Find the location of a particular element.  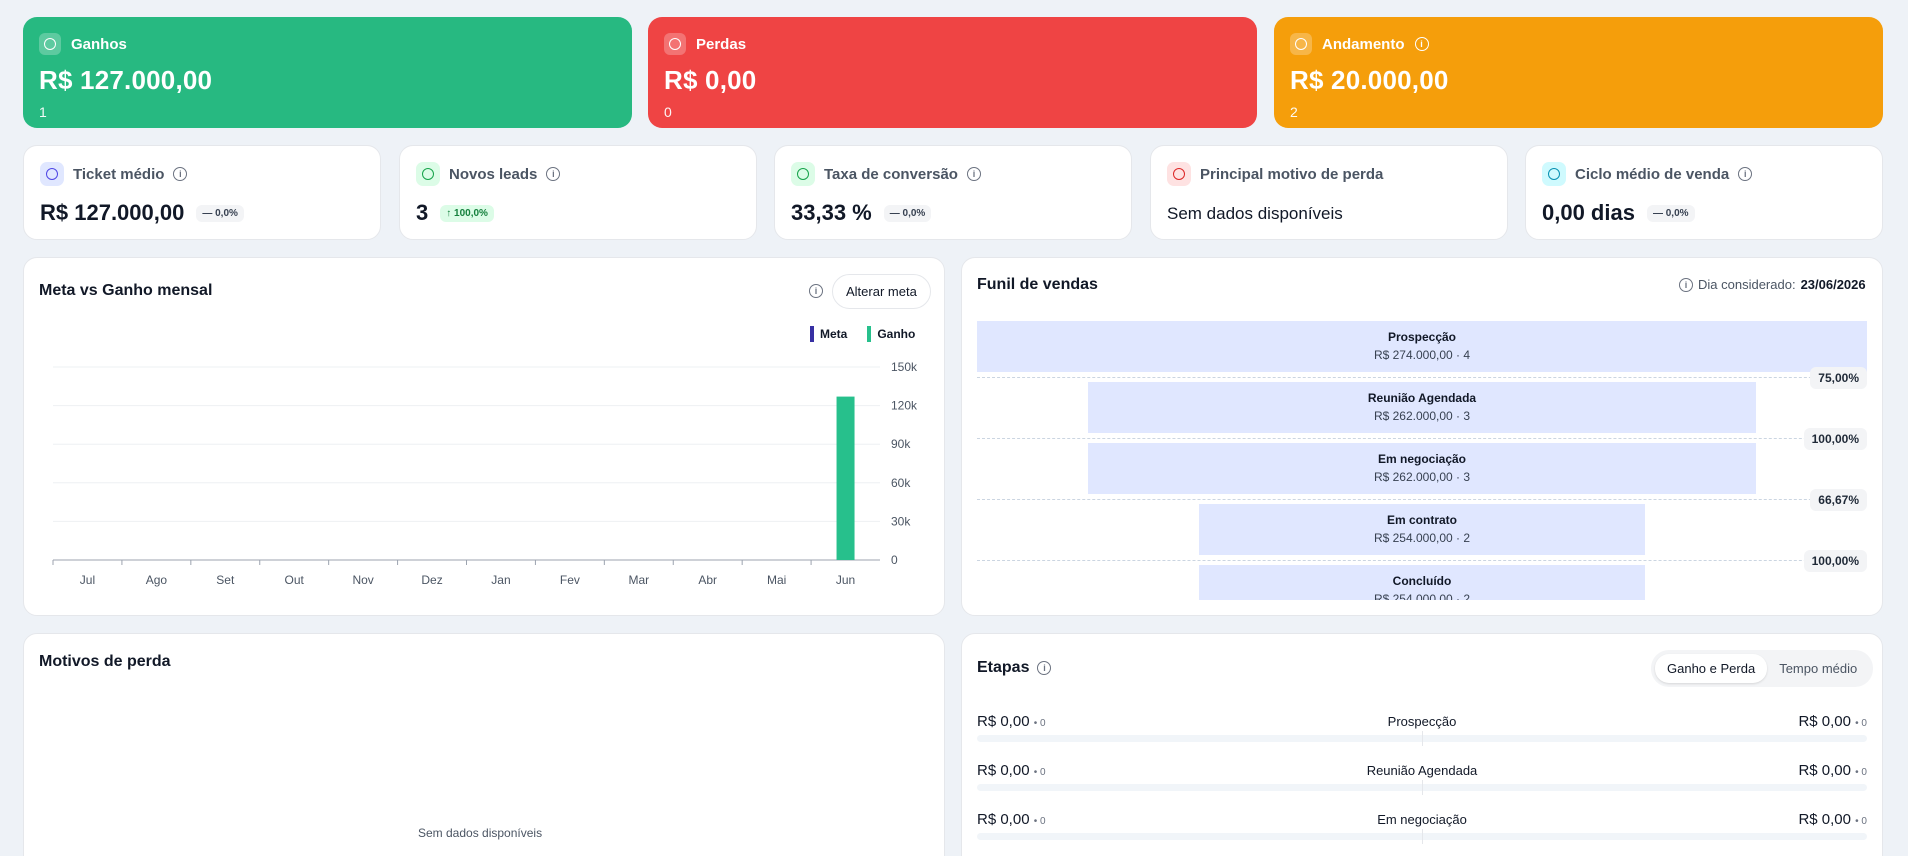

funnel-step-value: R$ 254.000,00 · 2 is located at coordinates (1422, 596).